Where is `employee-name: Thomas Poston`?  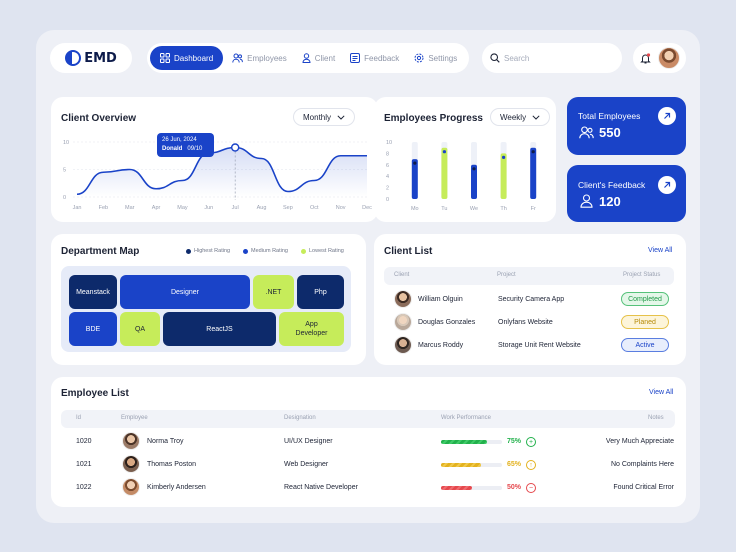 employee-name: Thomas Poston is located at coordinates (172, 464).